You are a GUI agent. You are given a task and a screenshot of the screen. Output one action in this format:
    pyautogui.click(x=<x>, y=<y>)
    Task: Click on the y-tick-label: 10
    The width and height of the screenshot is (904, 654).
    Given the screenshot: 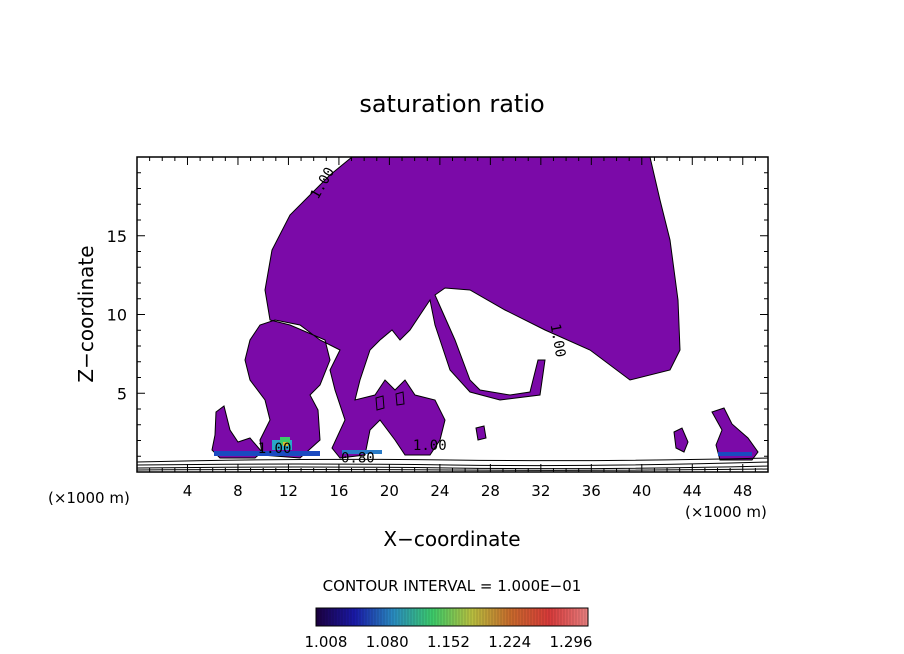 What is the action you would take?
    pyautogui.click(x=117, y=315)
    